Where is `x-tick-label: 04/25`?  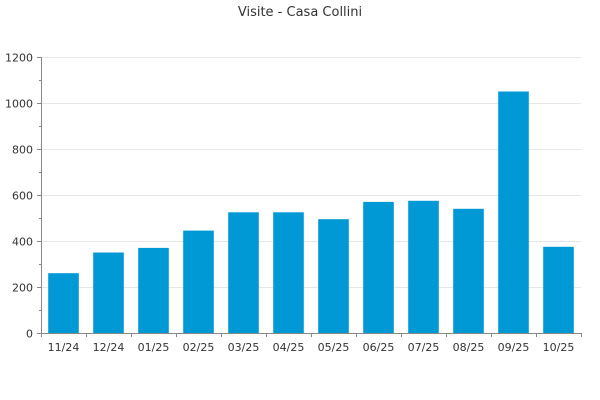
x-tick-label: 04/25 is located at coordinates (289, 347).